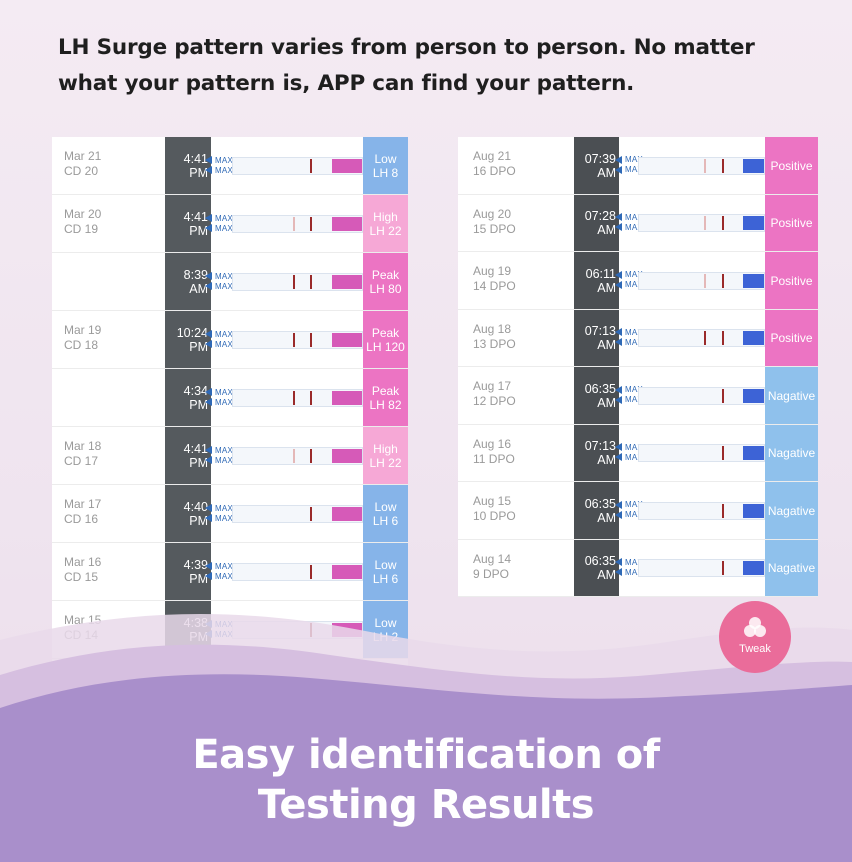 The image size is (852, 862). I want to click on result-level: Low, so click(385, 565).